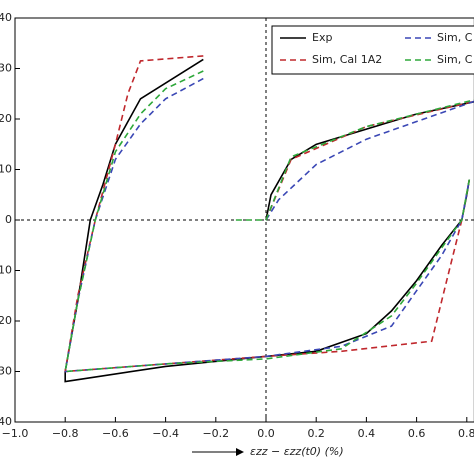 The width and height of the screenshot is (474, 474). I want to click on x-tick-label: −1.0, so click(15, 433).